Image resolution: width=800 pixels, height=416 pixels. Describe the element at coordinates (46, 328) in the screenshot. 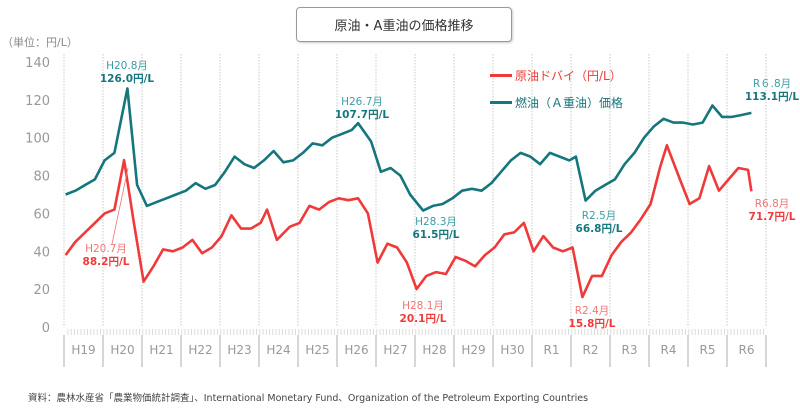

I see `y-tick-label: 0` at that location.